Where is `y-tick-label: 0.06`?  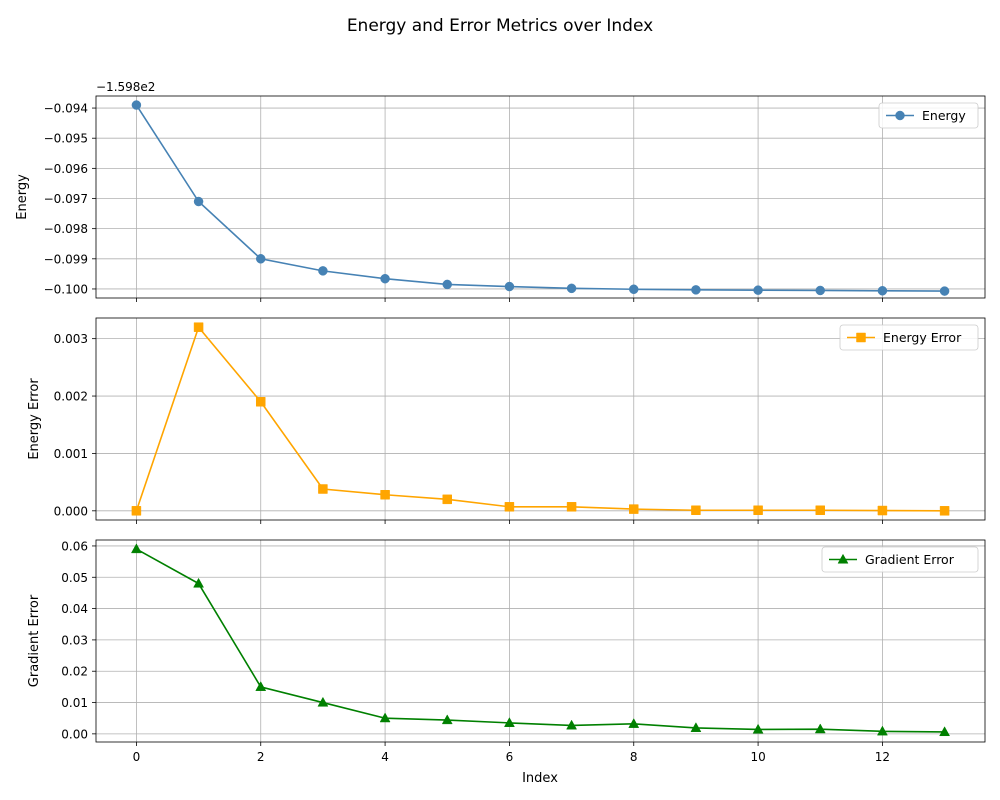
y-tick-label: 0.06 is located at coordinates (74, 546).